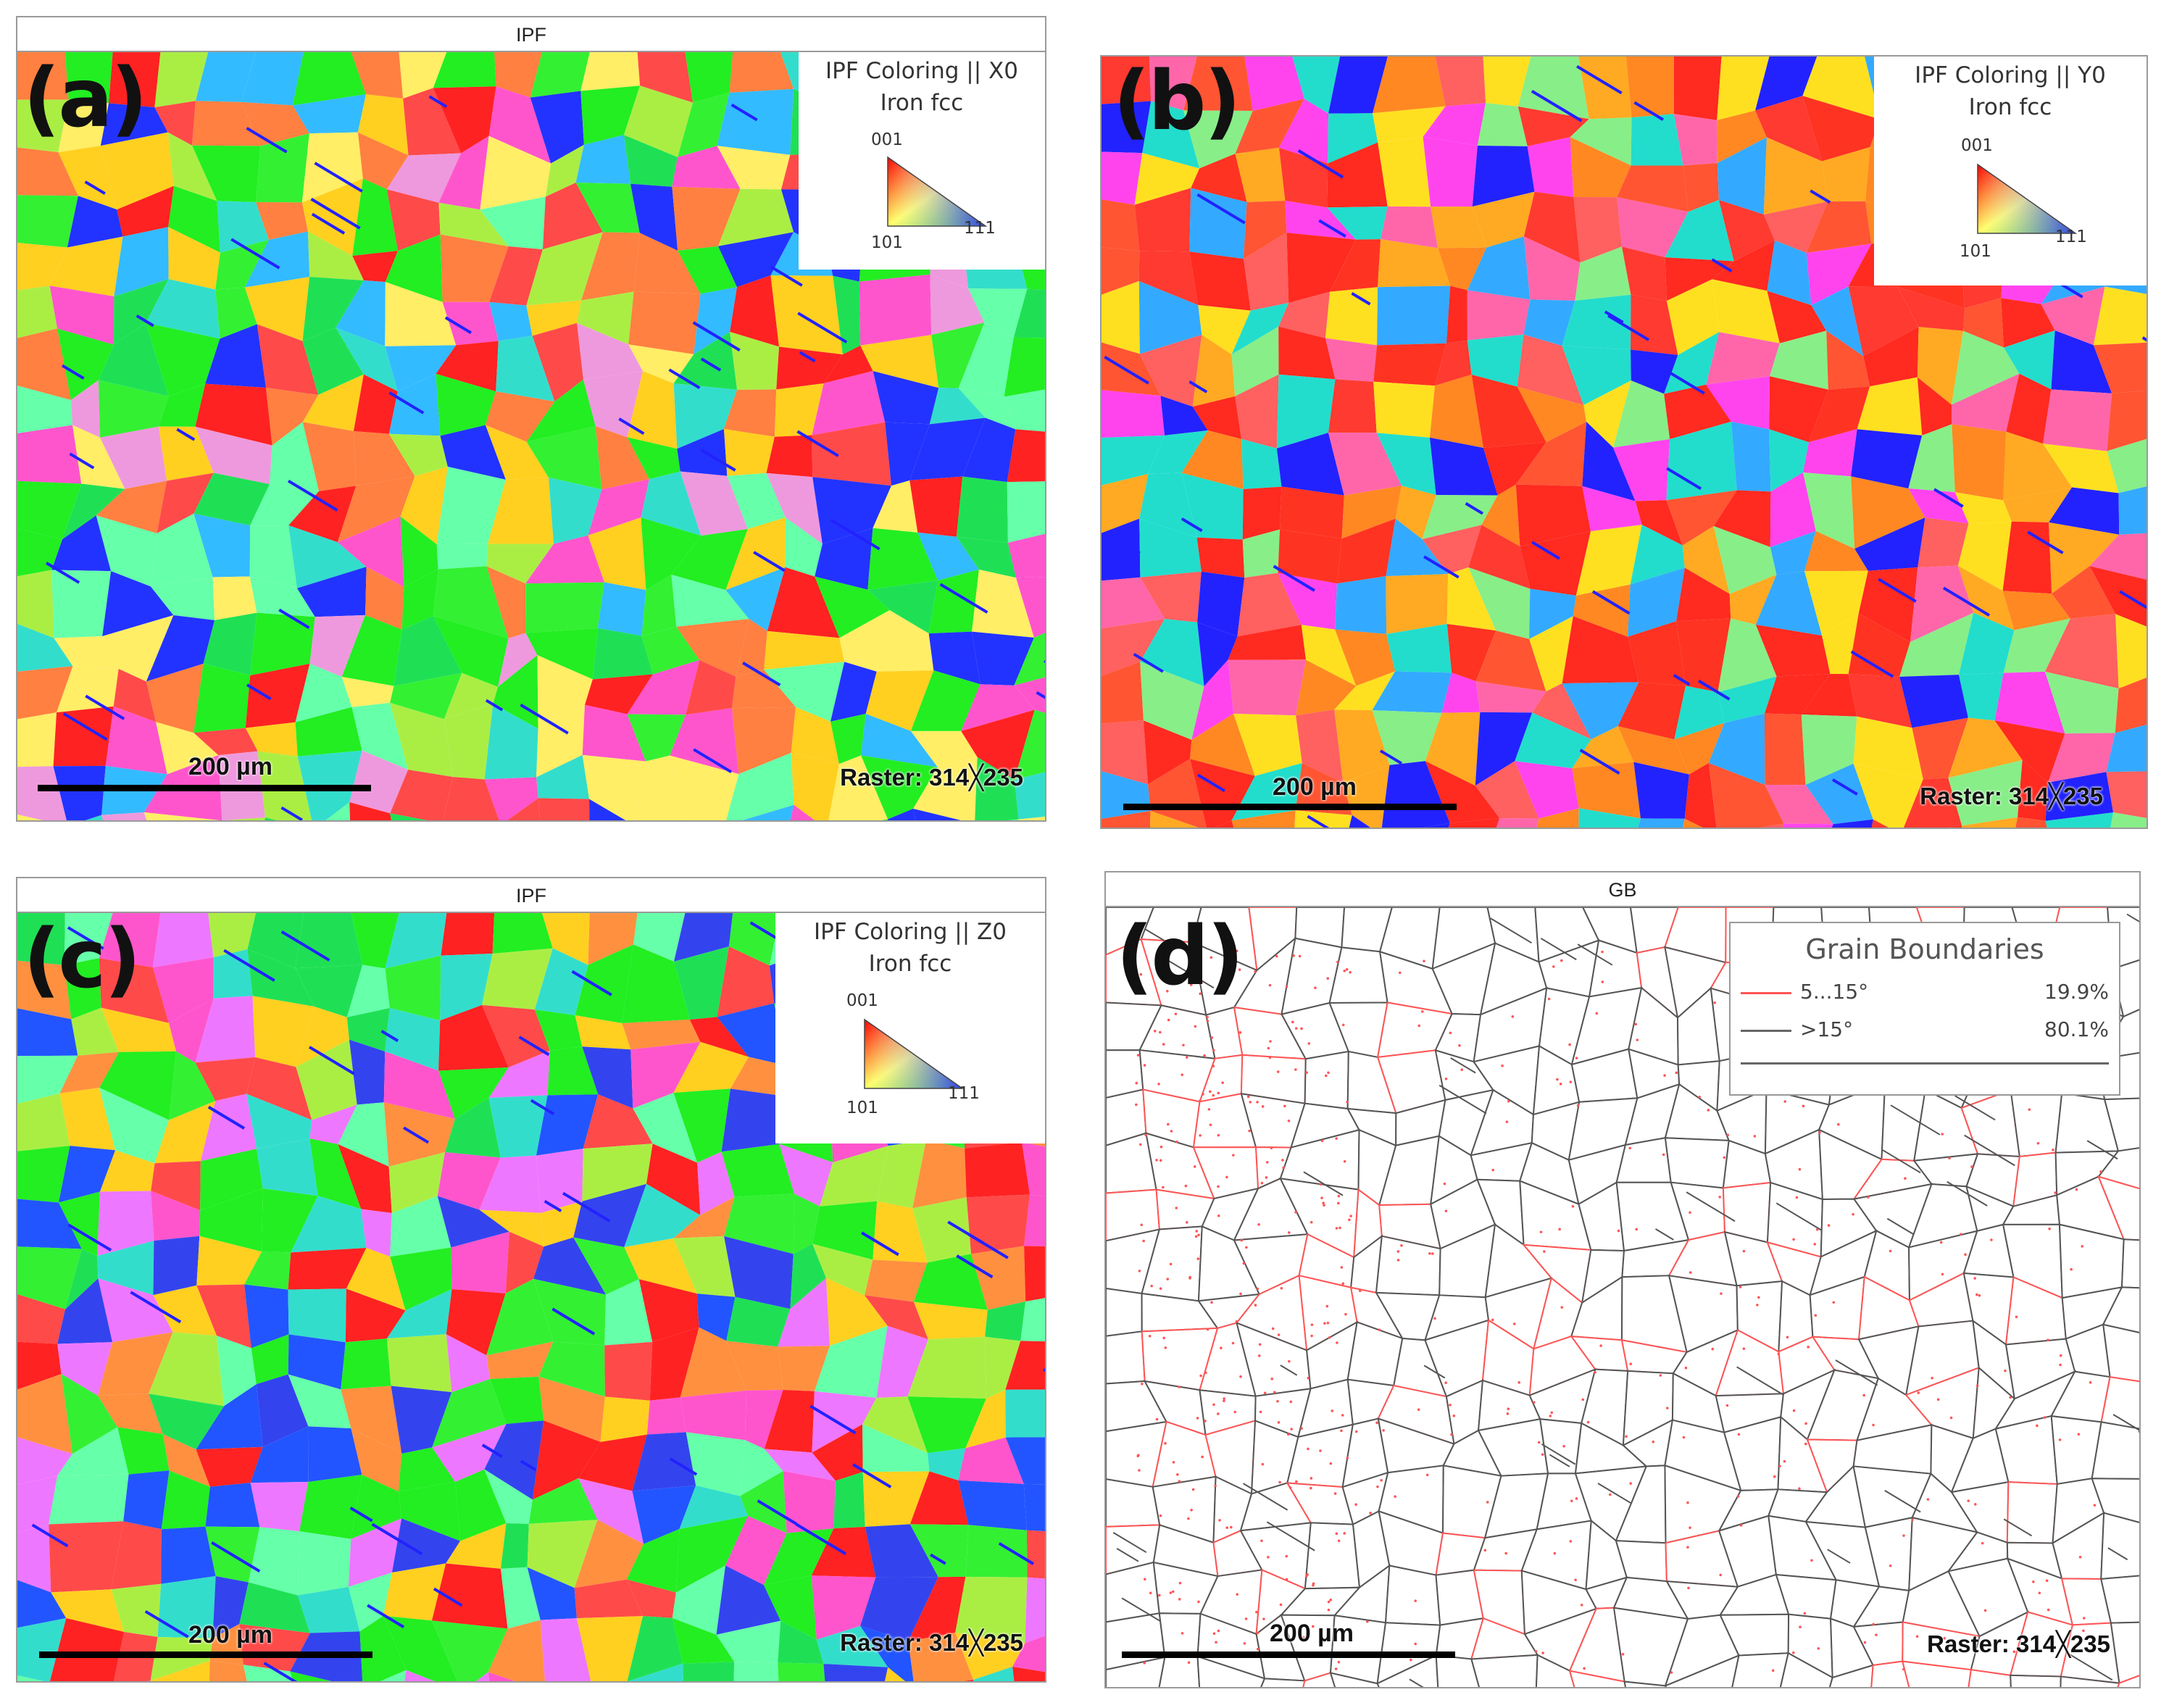  I want to click on legend-title: IPF Coloring || X0, so click(921, 71).